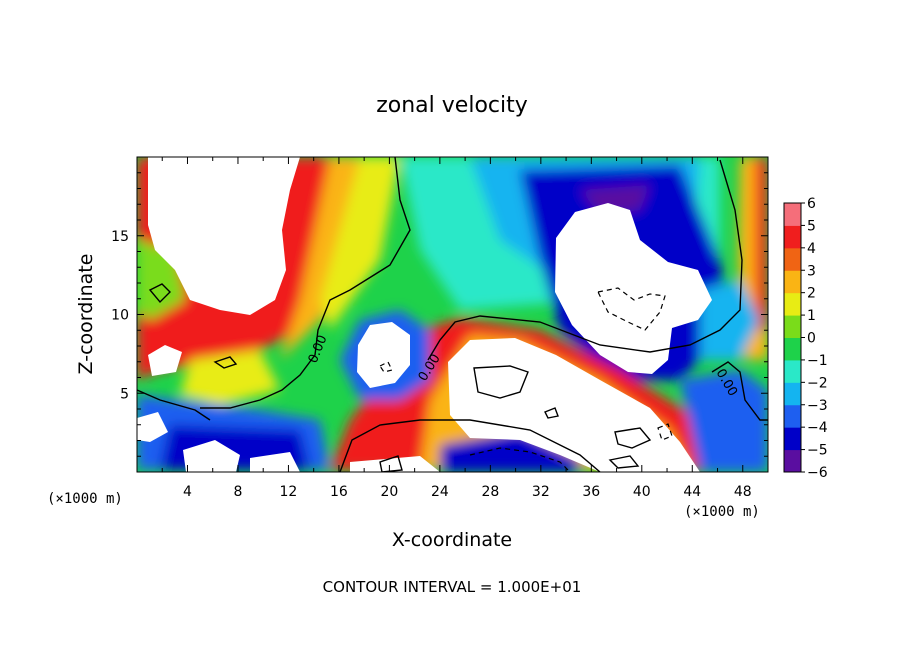 This screenshot has width=904, height=654. Describe the element at coordinates (642, 492) in the screenshot. I see `x-tick-label: 40` at that location.